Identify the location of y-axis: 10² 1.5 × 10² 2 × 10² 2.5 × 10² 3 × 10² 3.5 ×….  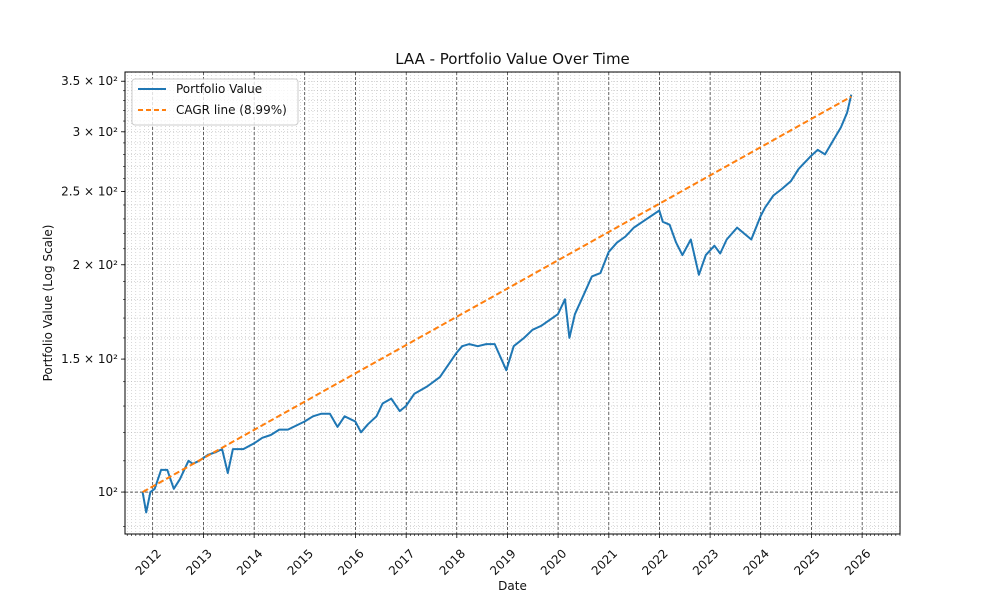
(93, 300).